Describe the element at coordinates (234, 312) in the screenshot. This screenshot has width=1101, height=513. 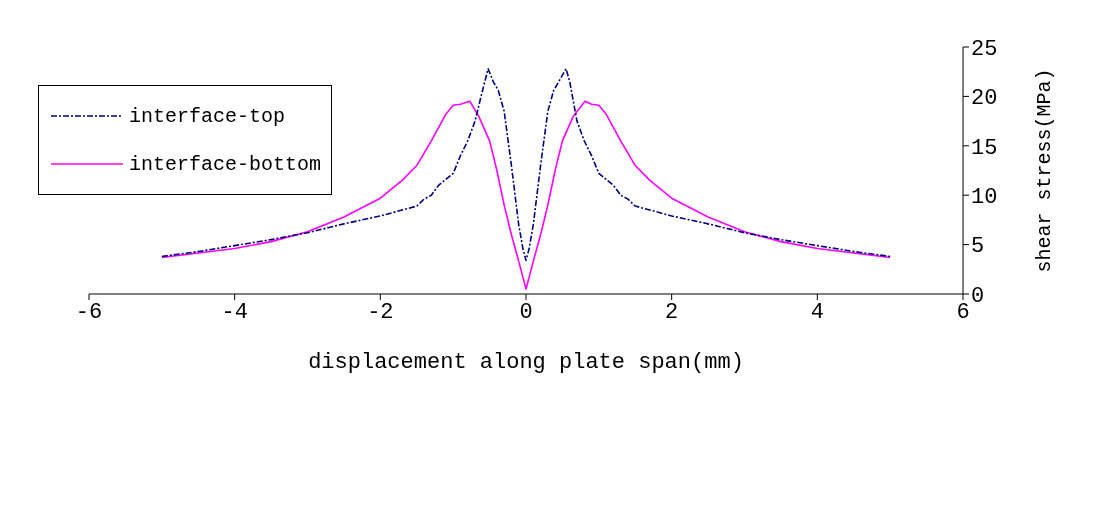
I see `x-tick-label: -4` at that location.